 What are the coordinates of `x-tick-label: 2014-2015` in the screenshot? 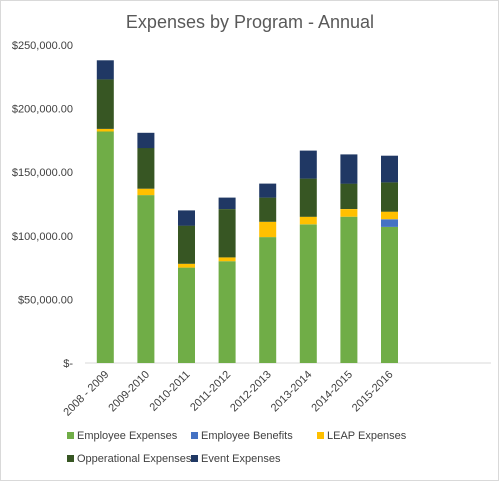 It's located at (332, 392).